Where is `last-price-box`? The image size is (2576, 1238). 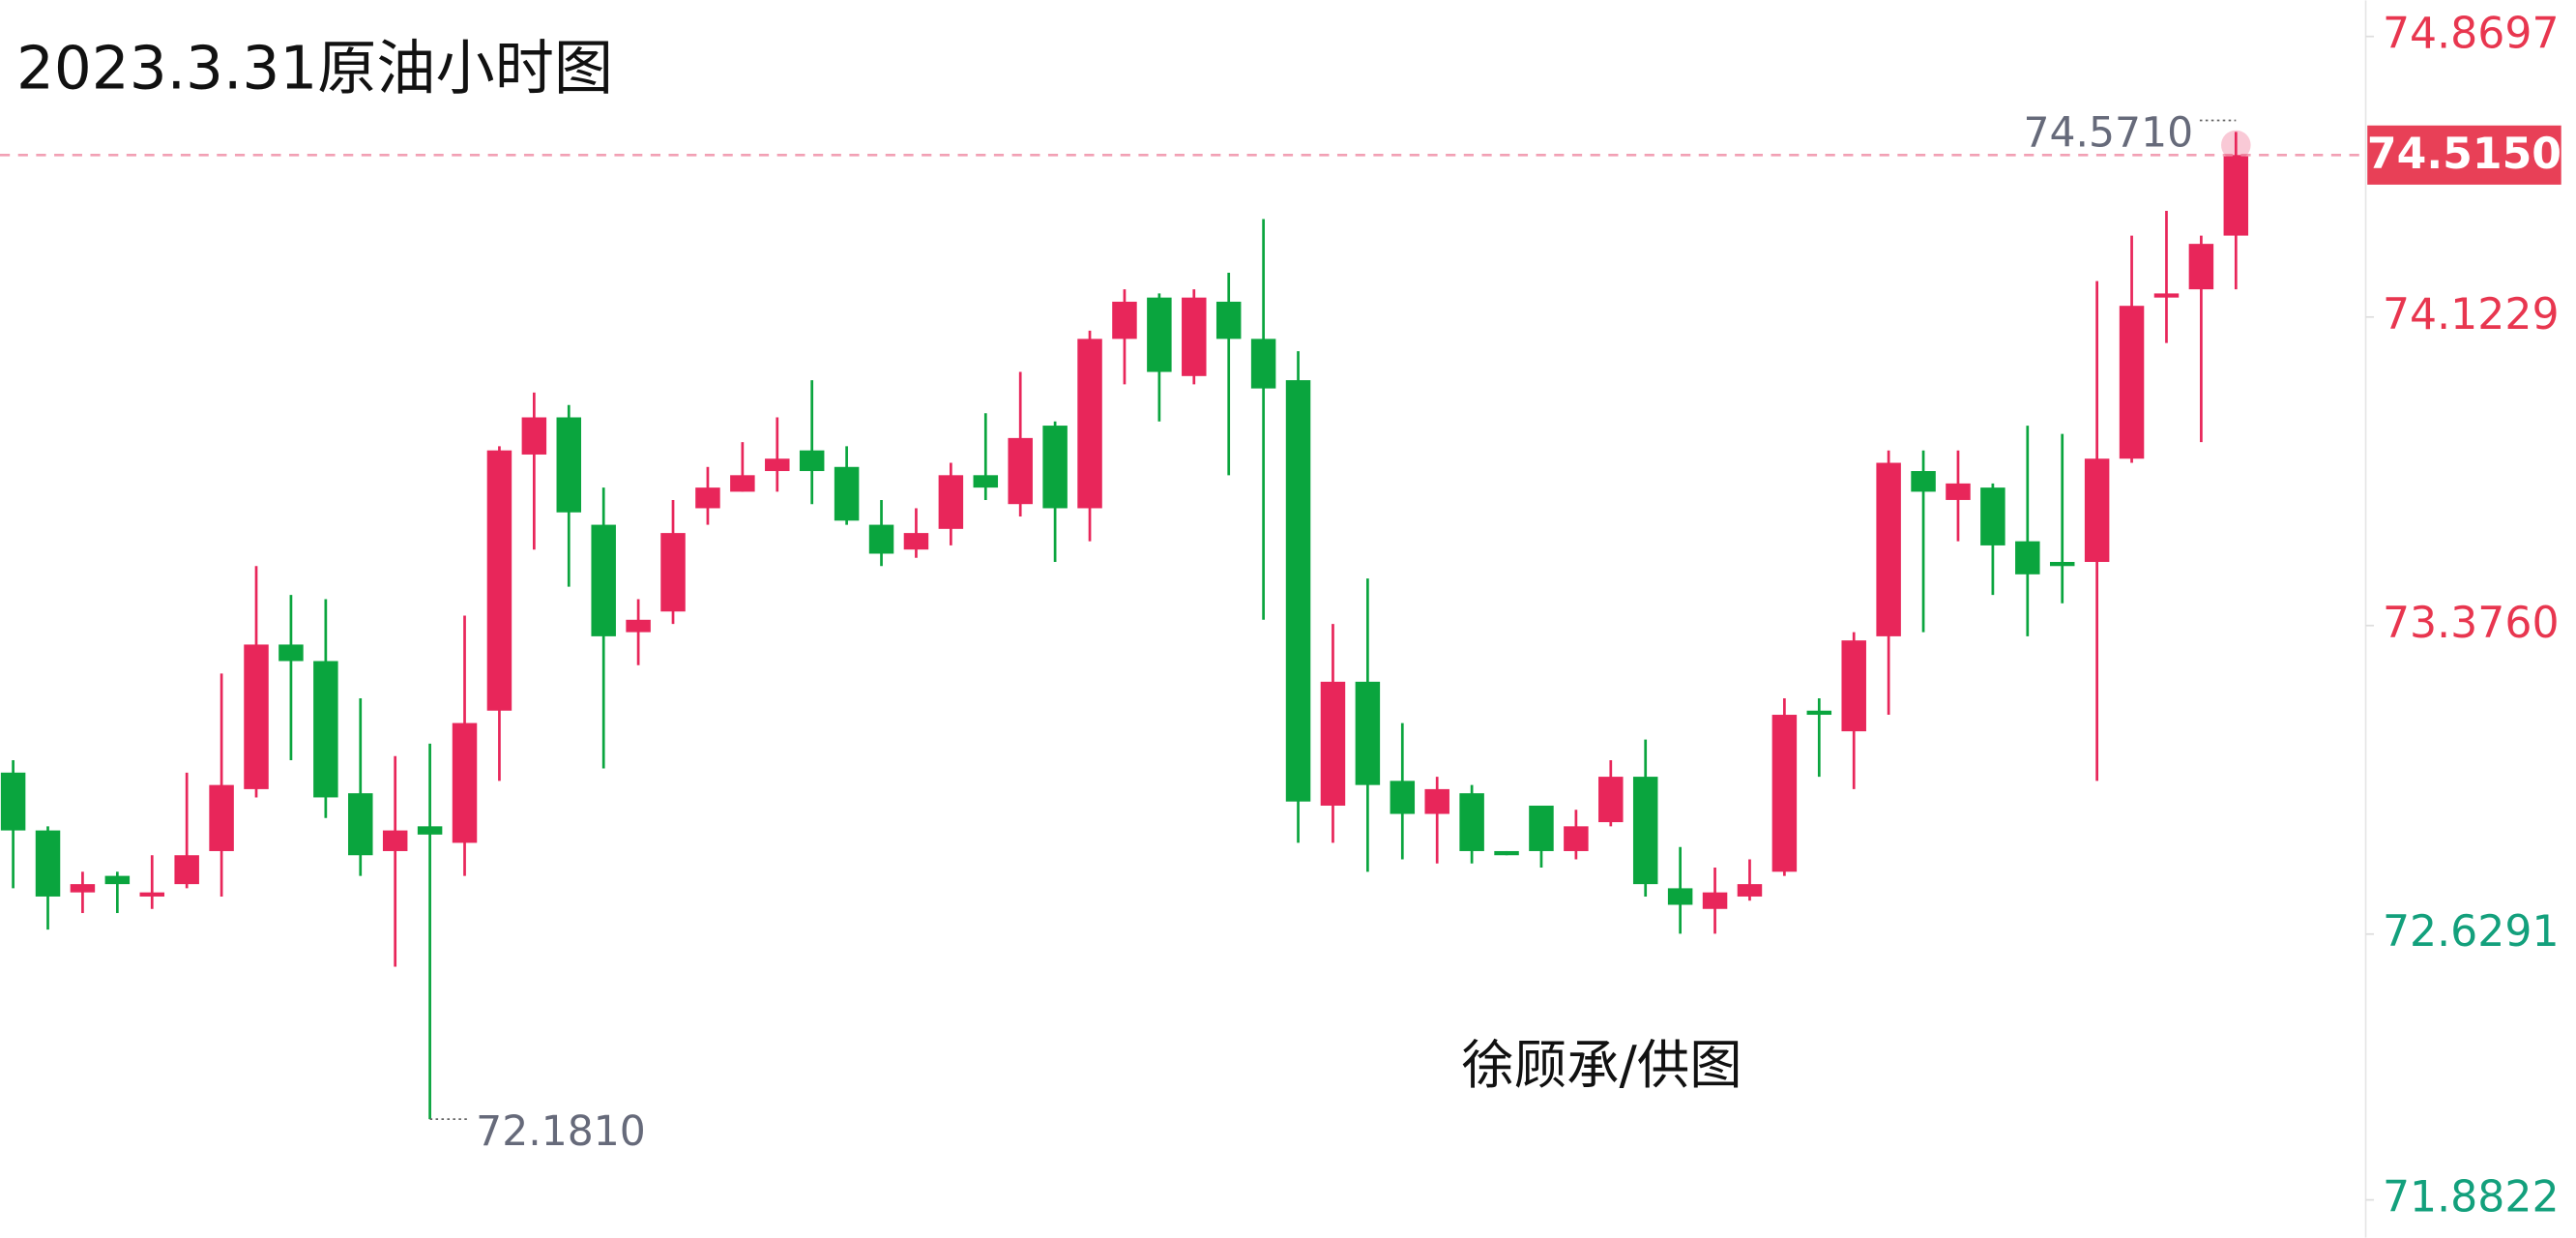
last-price-box is located at coordinates (2464, 155).